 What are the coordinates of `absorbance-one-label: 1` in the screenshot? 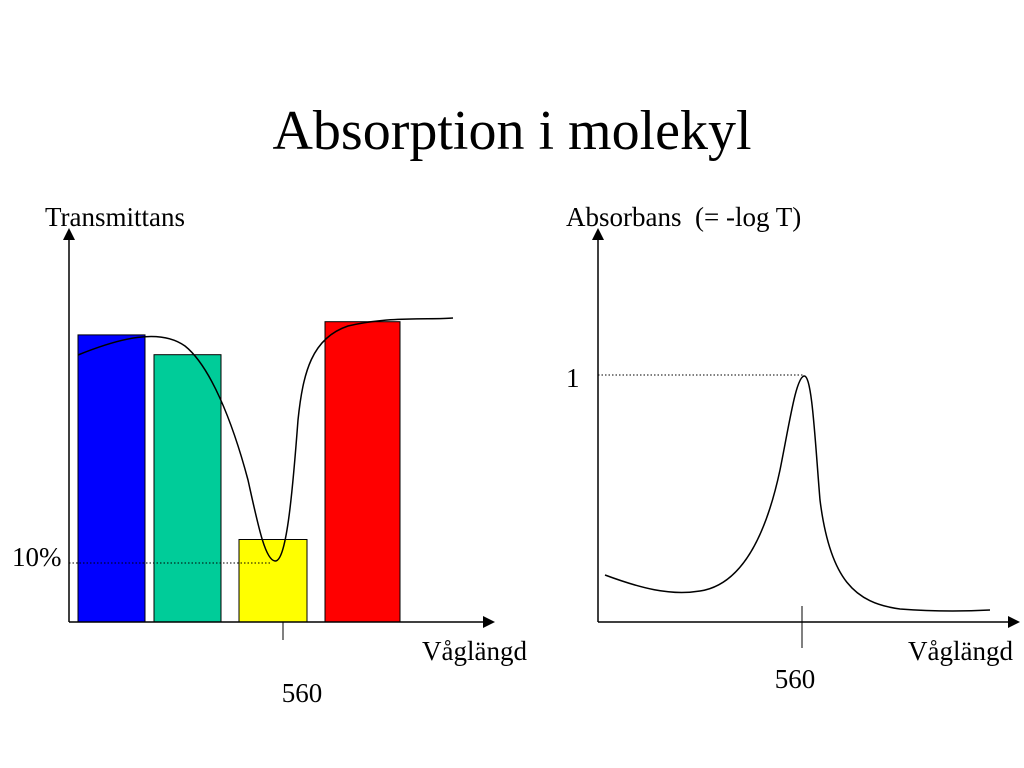 It's located at (573, 378).